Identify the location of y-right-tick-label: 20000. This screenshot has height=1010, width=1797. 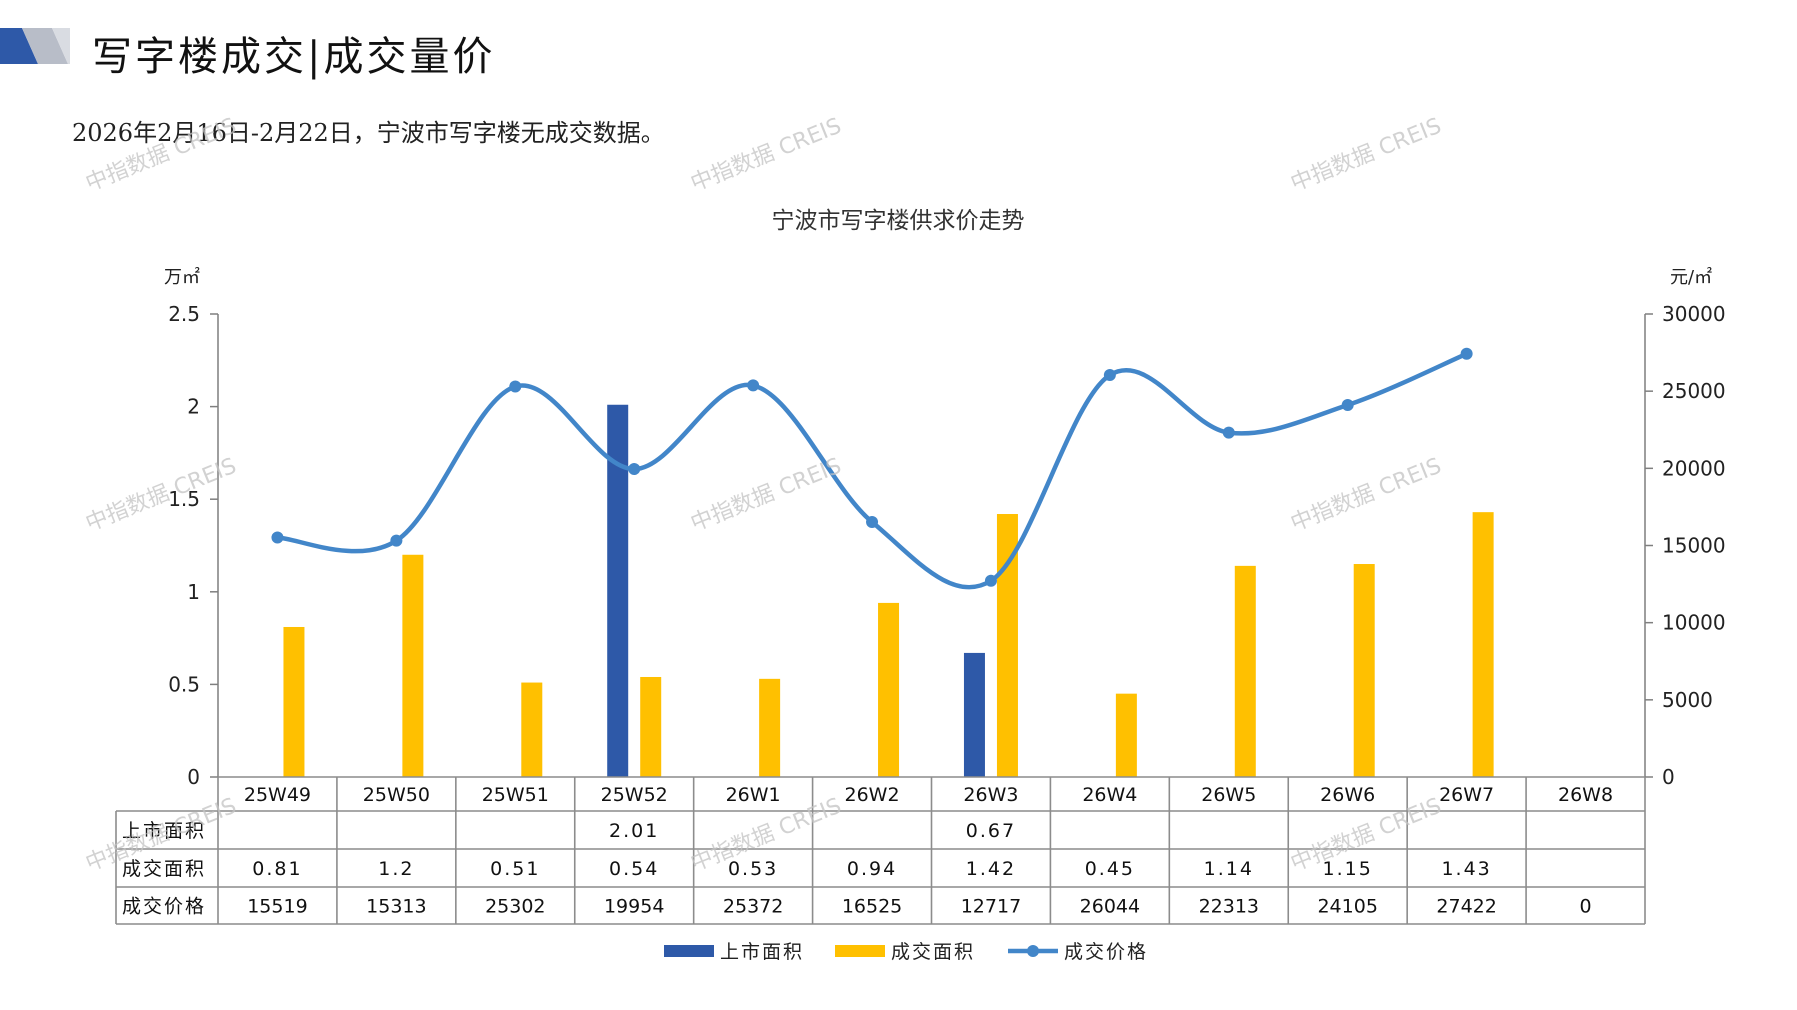
(1694, 468).